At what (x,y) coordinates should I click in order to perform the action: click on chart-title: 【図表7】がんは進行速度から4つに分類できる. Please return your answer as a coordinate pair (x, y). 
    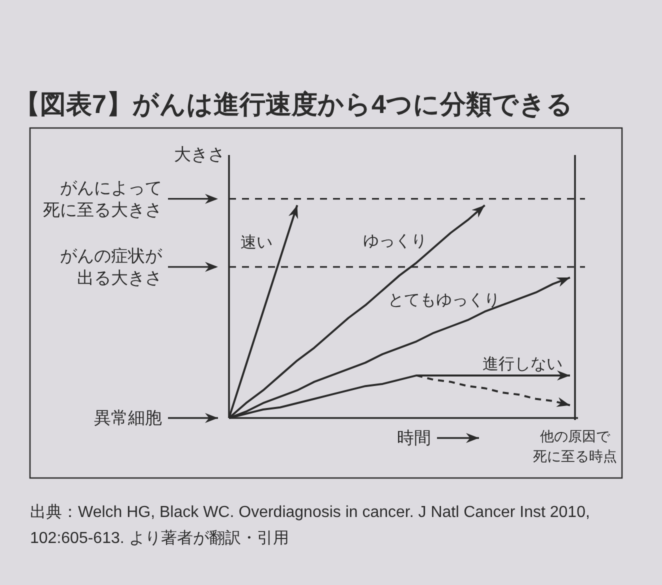
    Looking at the image, I should click on (293, 104).